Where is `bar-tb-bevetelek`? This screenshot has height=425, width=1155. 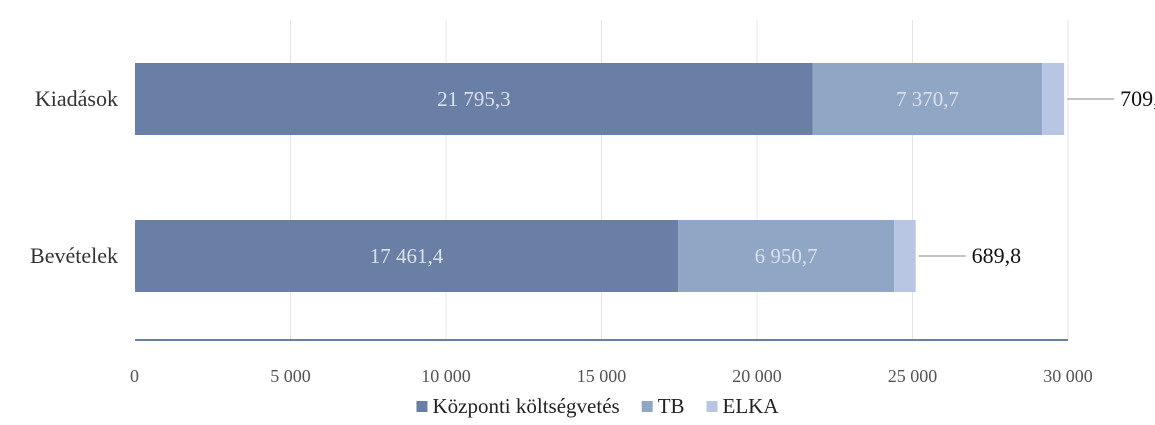 bar-tb-bevetelek is located at coordinates (786, 256).